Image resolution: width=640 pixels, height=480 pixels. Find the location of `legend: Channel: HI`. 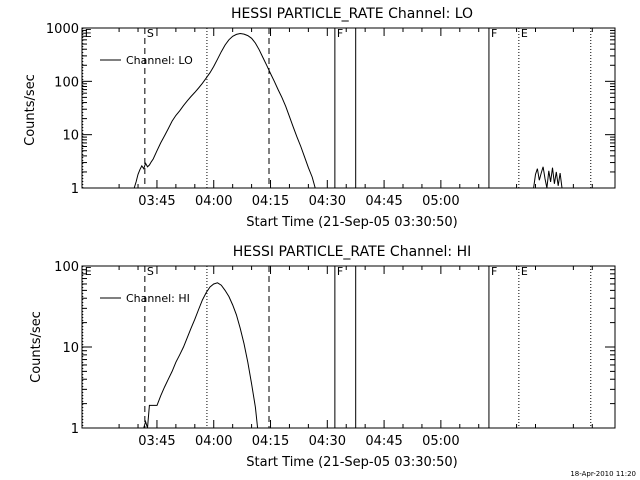

legend: Channel: HI is located at coordinates (145, 298).